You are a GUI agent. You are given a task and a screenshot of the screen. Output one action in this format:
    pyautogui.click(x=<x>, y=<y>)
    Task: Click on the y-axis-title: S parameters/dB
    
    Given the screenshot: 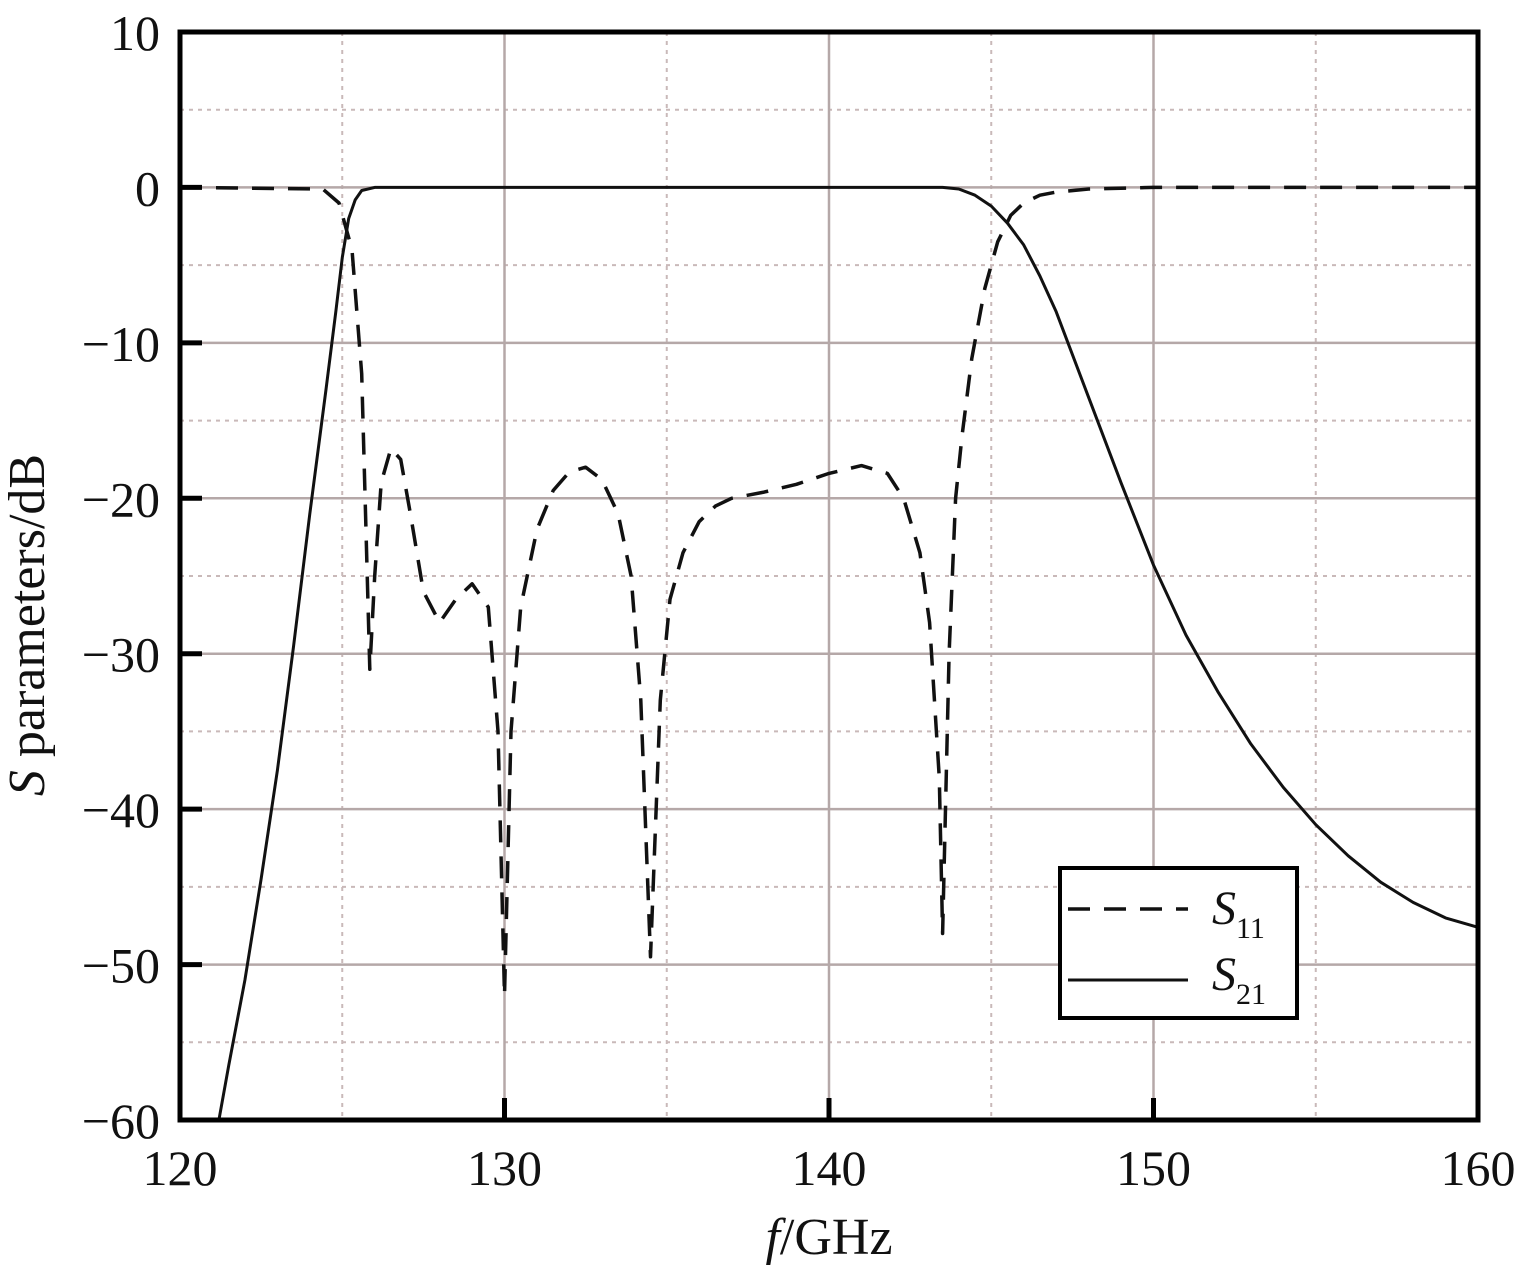 What is the action you would take?
    pyautogui.click(x=28, y=625)
    